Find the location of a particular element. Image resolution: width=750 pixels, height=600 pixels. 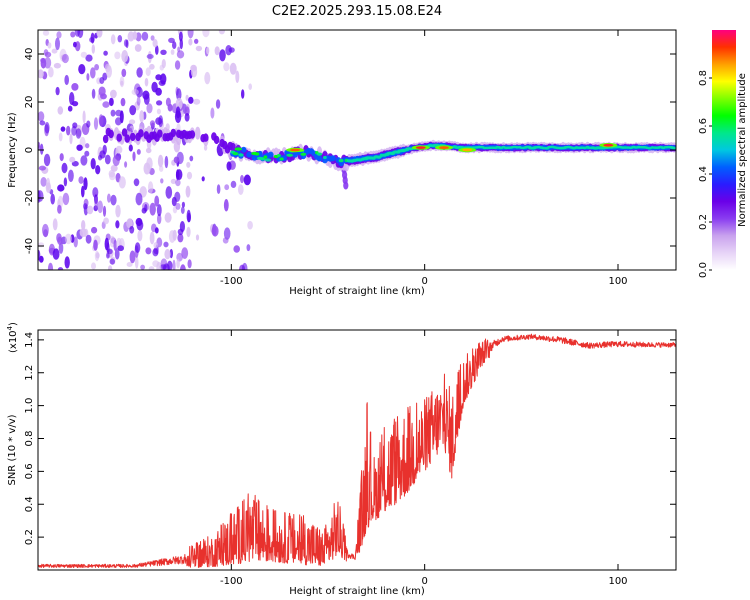

spectrogram-xlabel: Height of straight line (km) is located at coordinates (357, 291).